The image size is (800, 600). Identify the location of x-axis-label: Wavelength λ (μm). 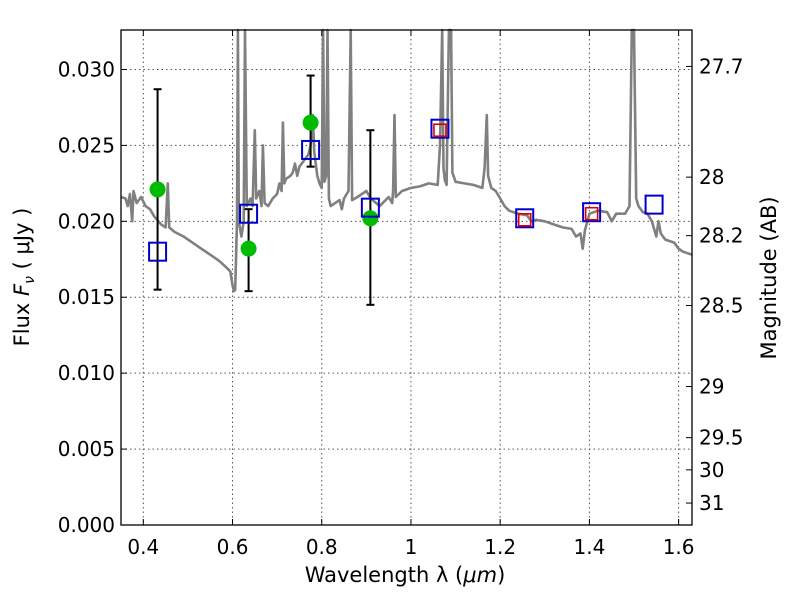
(405, 575).